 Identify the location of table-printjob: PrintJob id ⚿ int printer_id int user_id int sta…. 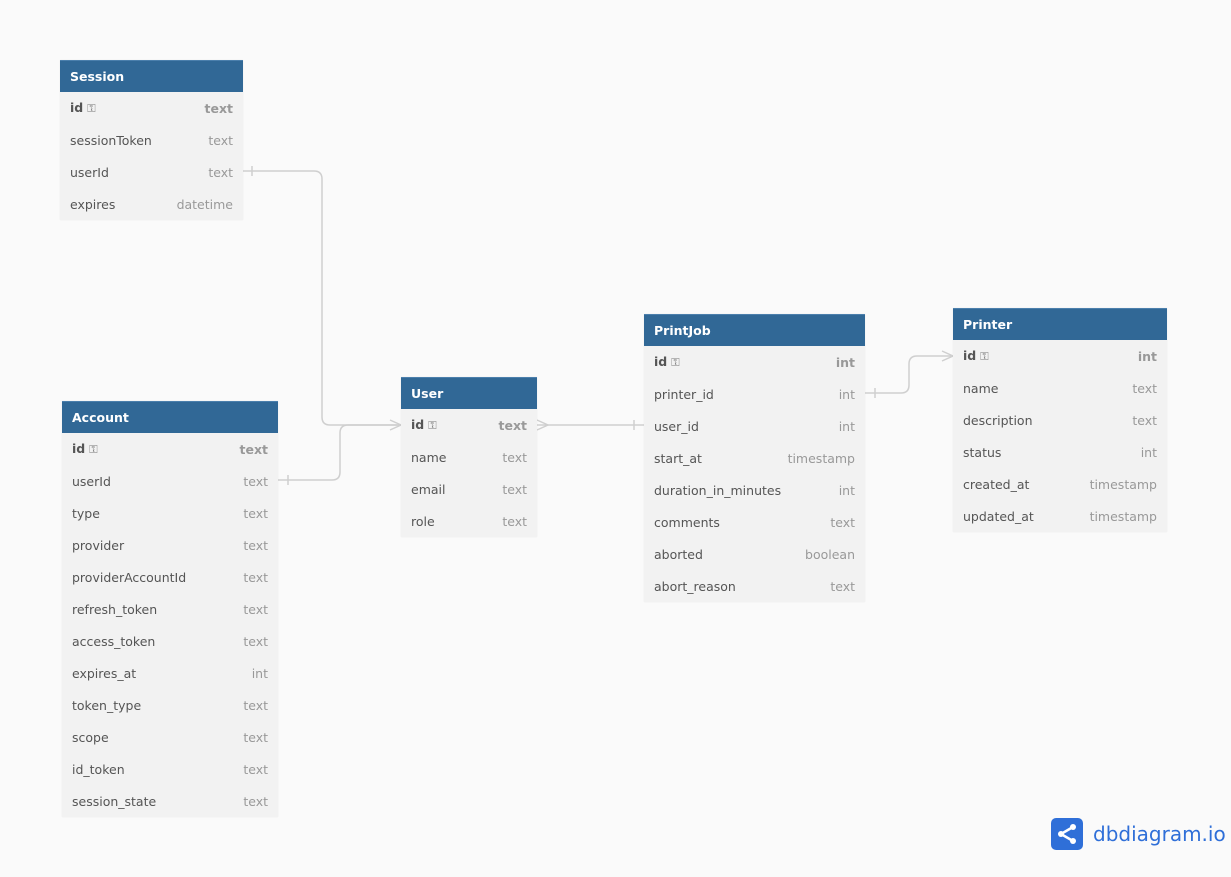
(754, 458).